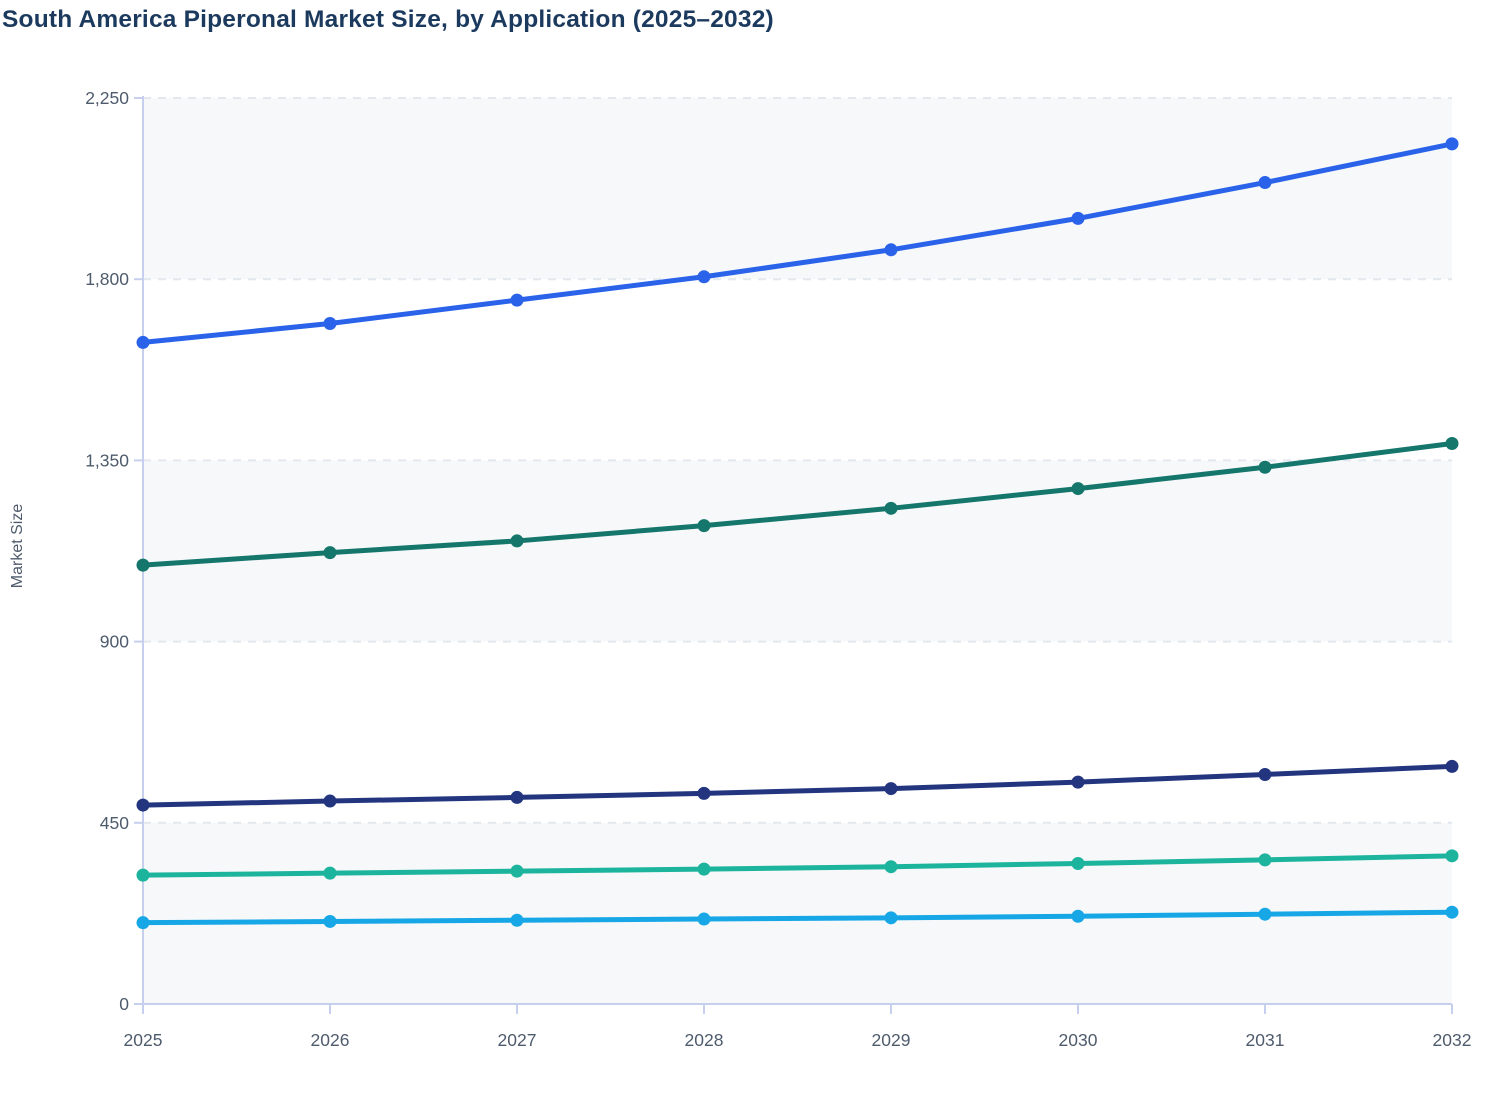 Image resolution: width=1508 pixels, height=1120 pixels. Describe the element at coordinates (517, 1040) in the screenshot. I see `x-tick-label: 2027` at that location.